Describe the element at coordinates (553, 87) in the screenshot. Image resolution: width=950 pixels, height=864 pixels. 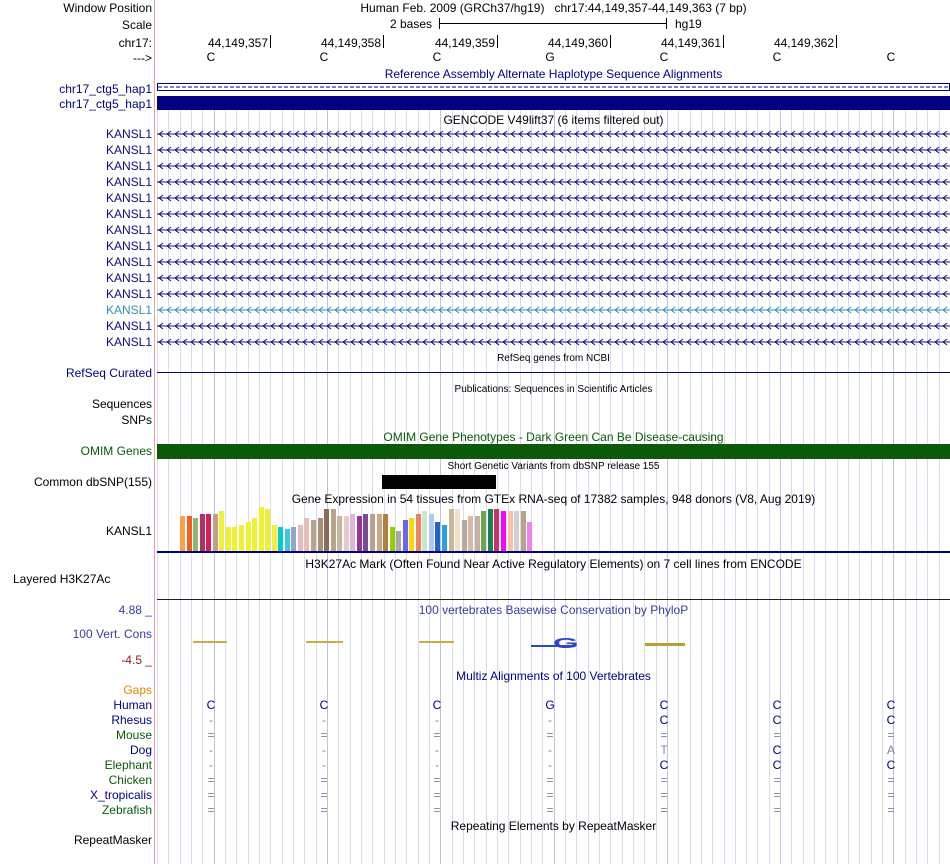
I see `alt-haplotype-feature-outline` at that location.